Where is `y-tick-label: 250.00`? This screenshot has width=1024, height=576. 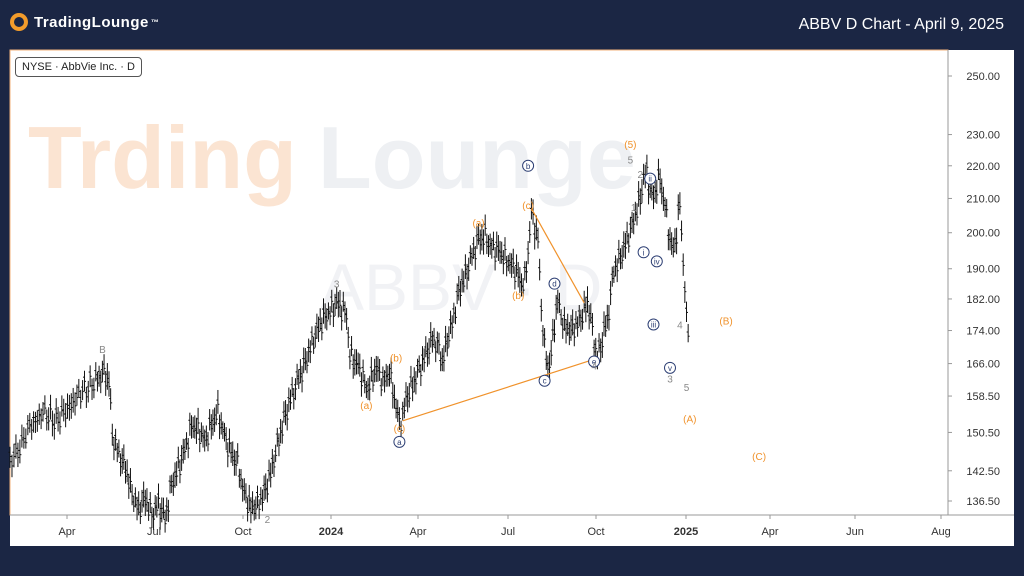 y-tick-label: 250.00 is located at coordinates (983, 77).